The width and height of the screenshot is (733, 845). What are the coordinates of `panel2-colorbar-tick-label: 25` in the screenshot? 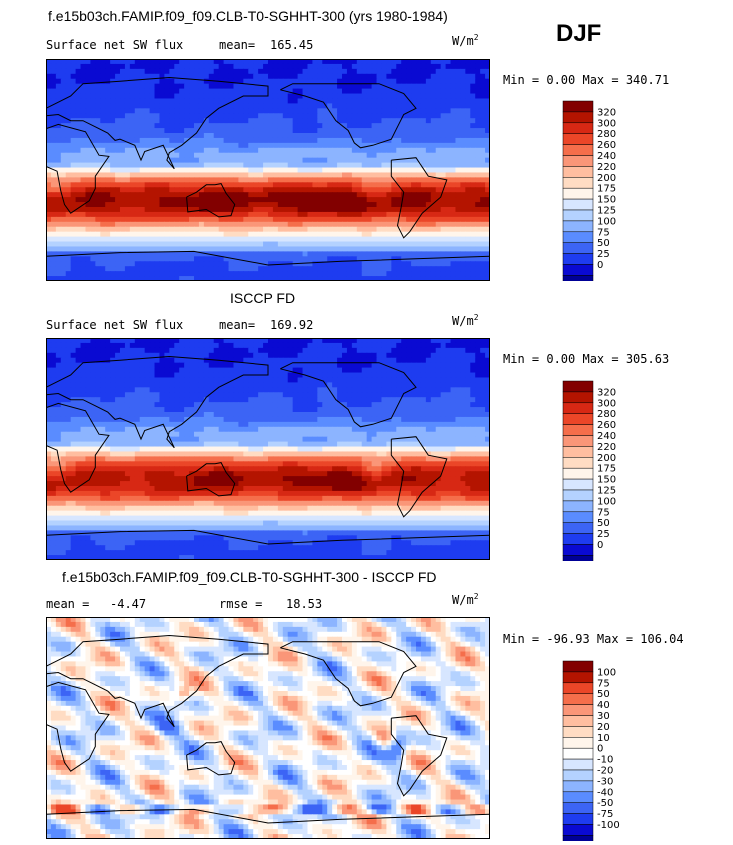 It's located at (603, 534).